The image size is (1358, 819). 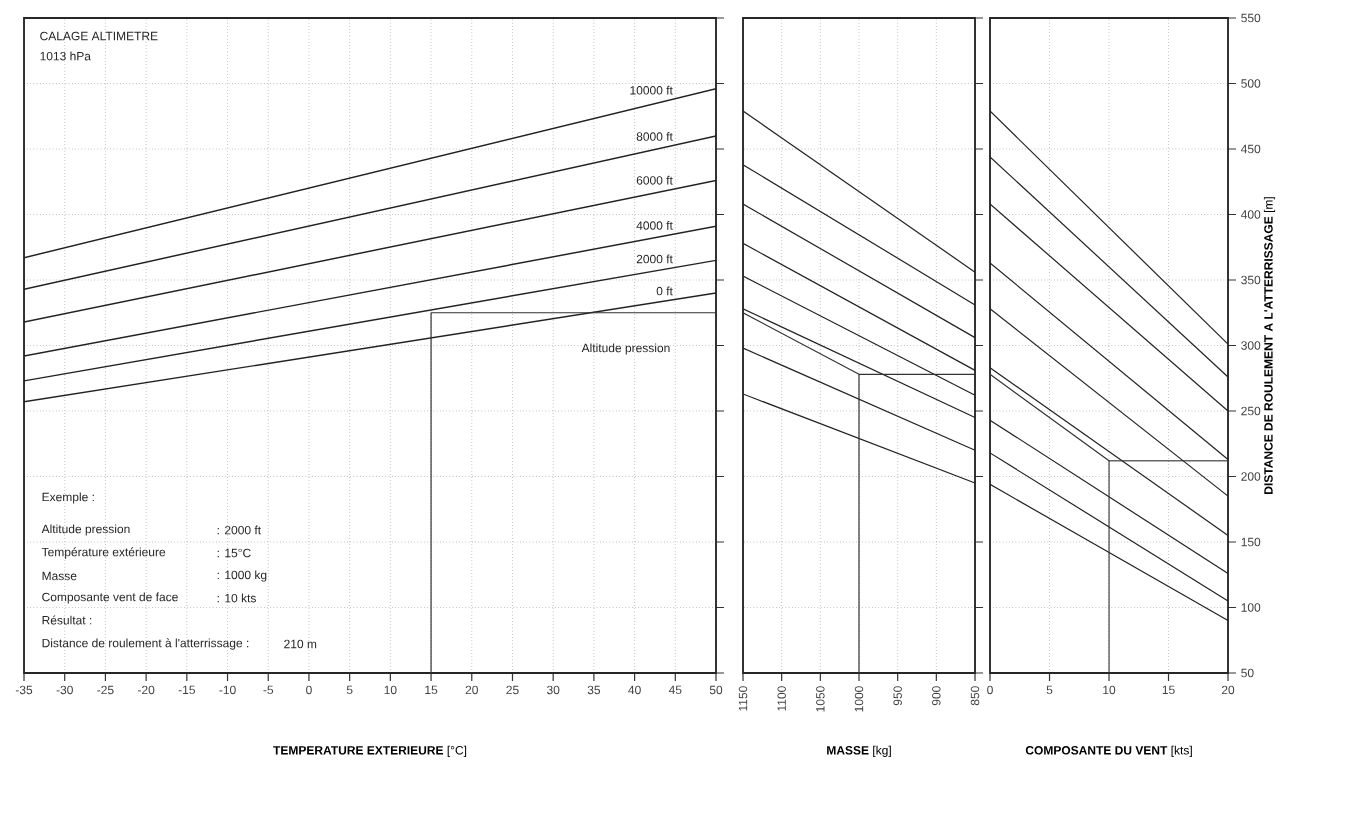 What do you see at coordinates (675, 690) in the screenshot?
I see `x-tick-label: 45` at bounding box center [675, 690].